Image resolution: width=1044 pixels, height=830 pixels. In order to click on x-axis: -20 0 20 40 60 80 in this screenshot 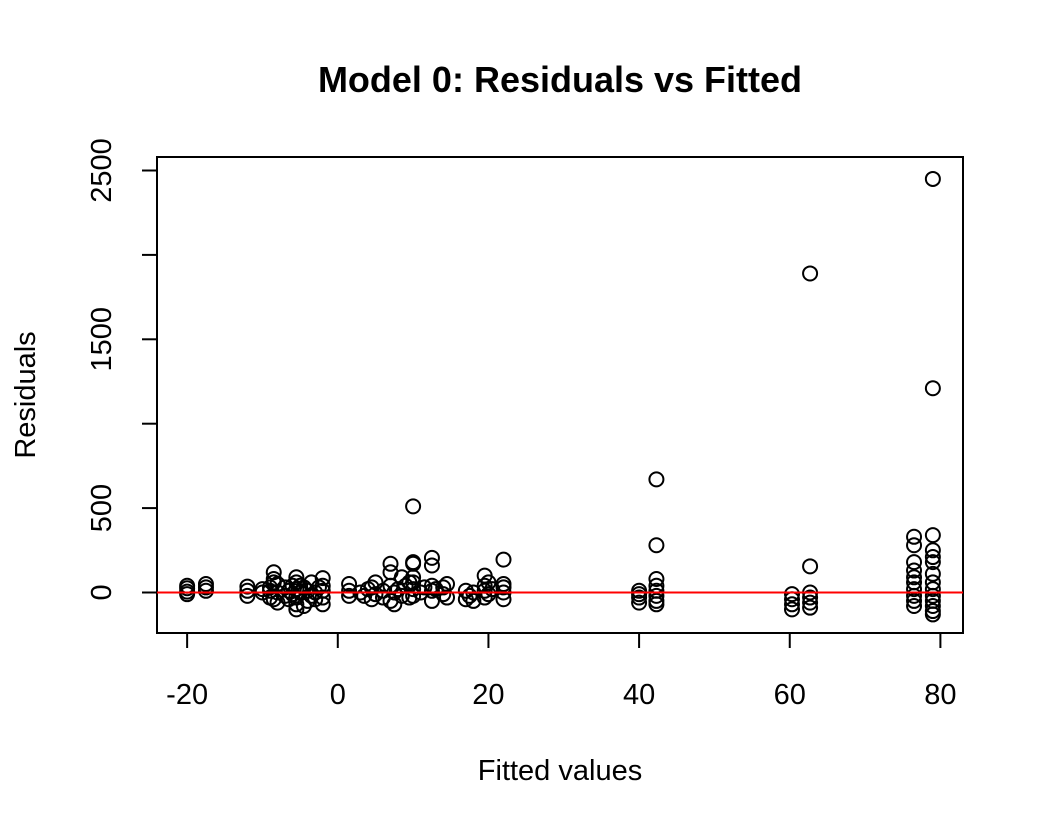, I will do `click(561, 672)`.